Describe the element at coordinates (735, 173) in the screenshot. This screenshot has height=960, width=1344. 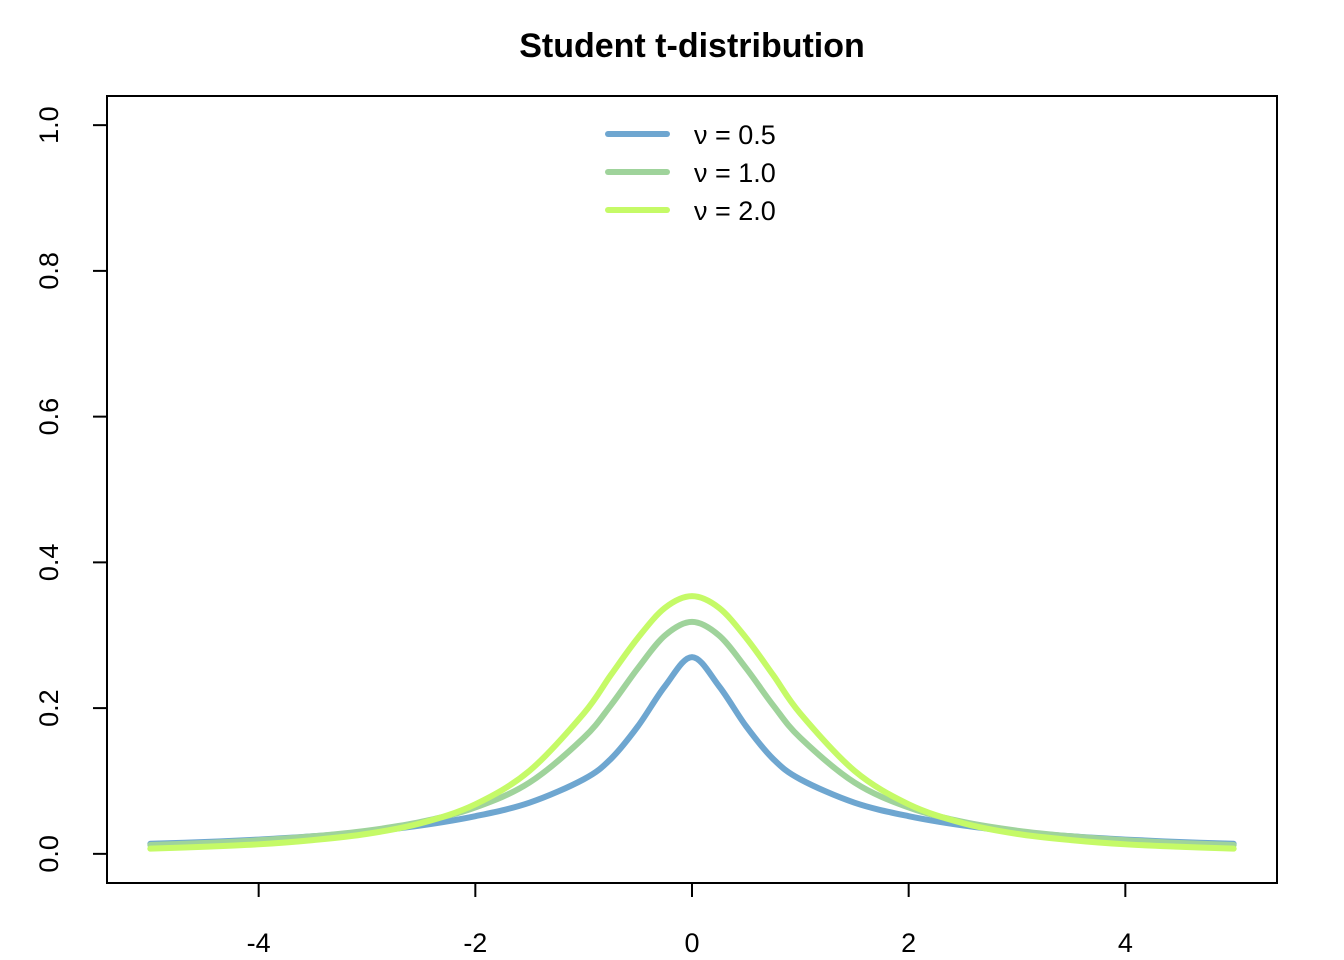
I see `legend-label-2: ν = 1.0` at that location.